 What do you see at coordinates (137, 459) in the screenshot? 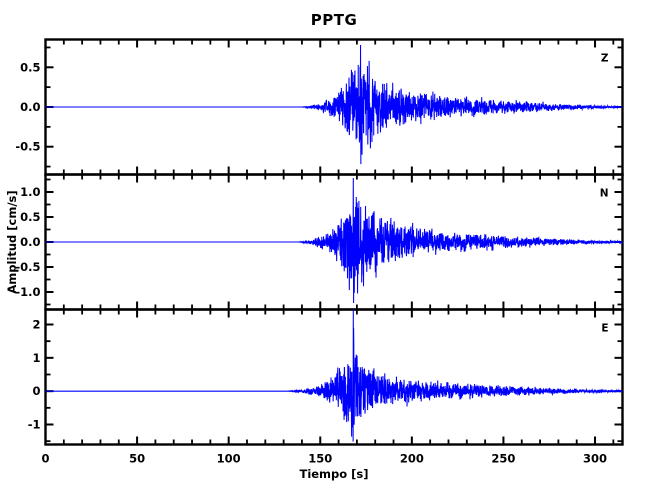
I see `x-tick-label: 50` at bounding box center [137, 459].